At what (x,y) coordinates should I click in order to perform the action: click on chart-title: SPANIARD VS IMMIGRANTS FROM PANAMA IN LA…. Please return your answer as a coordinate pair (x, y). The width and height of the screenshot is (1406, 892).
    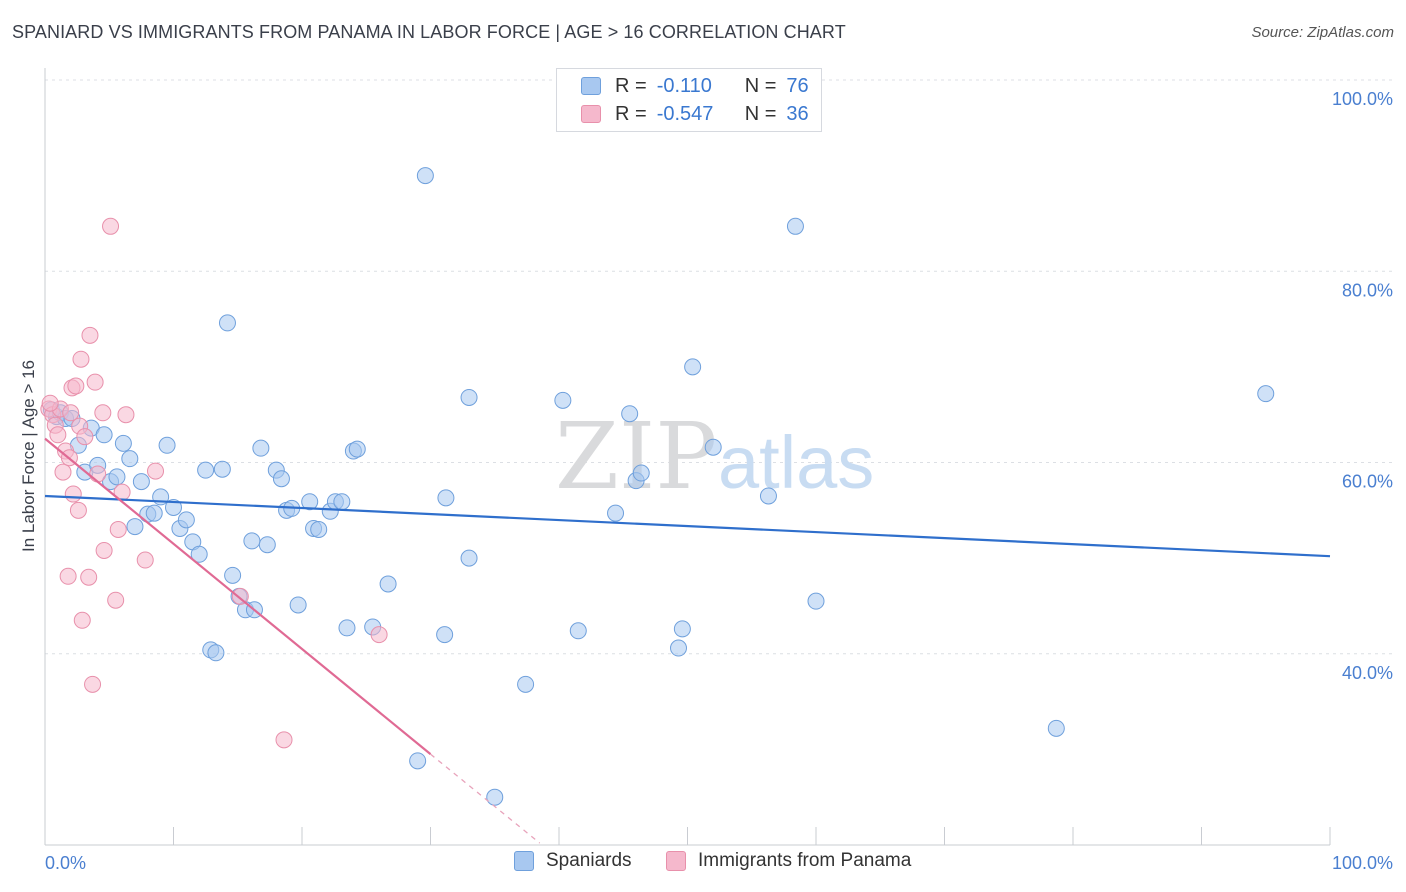
    Looking at the image, I should click on (429, 32).